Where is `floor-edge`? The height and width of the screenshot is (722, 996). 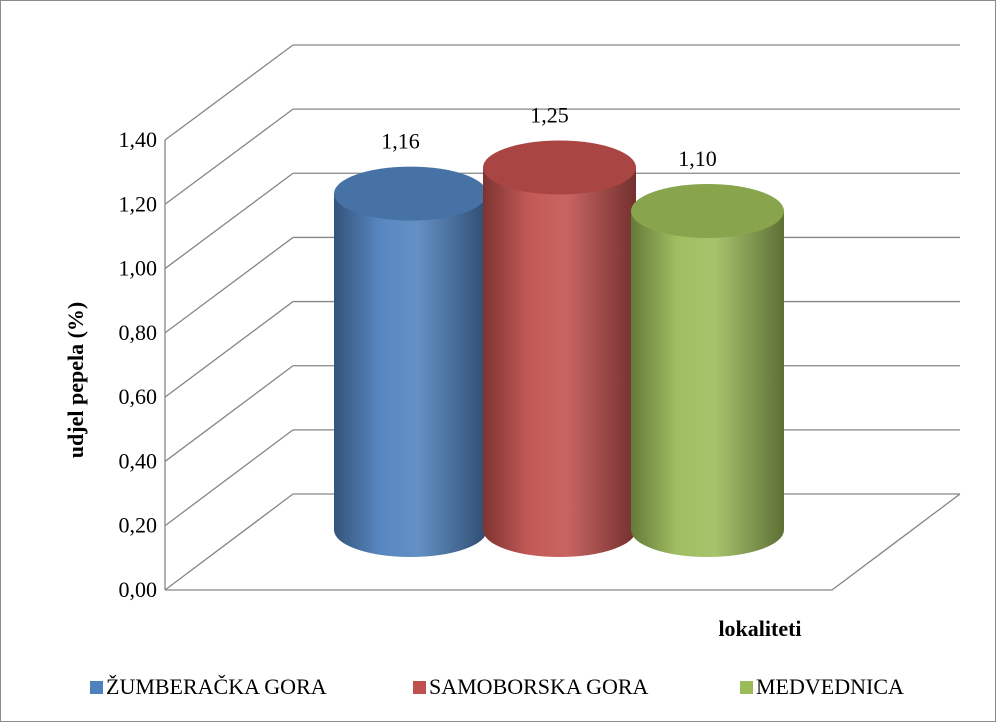
floor-edge is located at coordinates (563, 542).